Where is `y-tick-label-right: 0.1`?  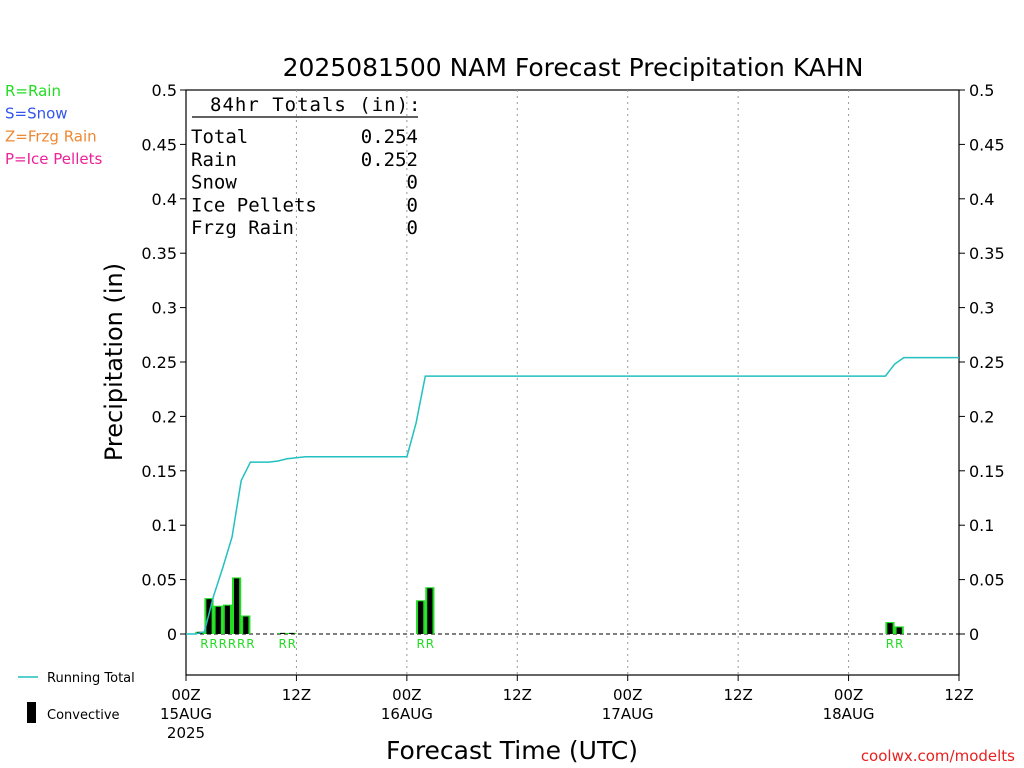
y-tick-label-right: 0.1 is located at coordinates (981, 525).